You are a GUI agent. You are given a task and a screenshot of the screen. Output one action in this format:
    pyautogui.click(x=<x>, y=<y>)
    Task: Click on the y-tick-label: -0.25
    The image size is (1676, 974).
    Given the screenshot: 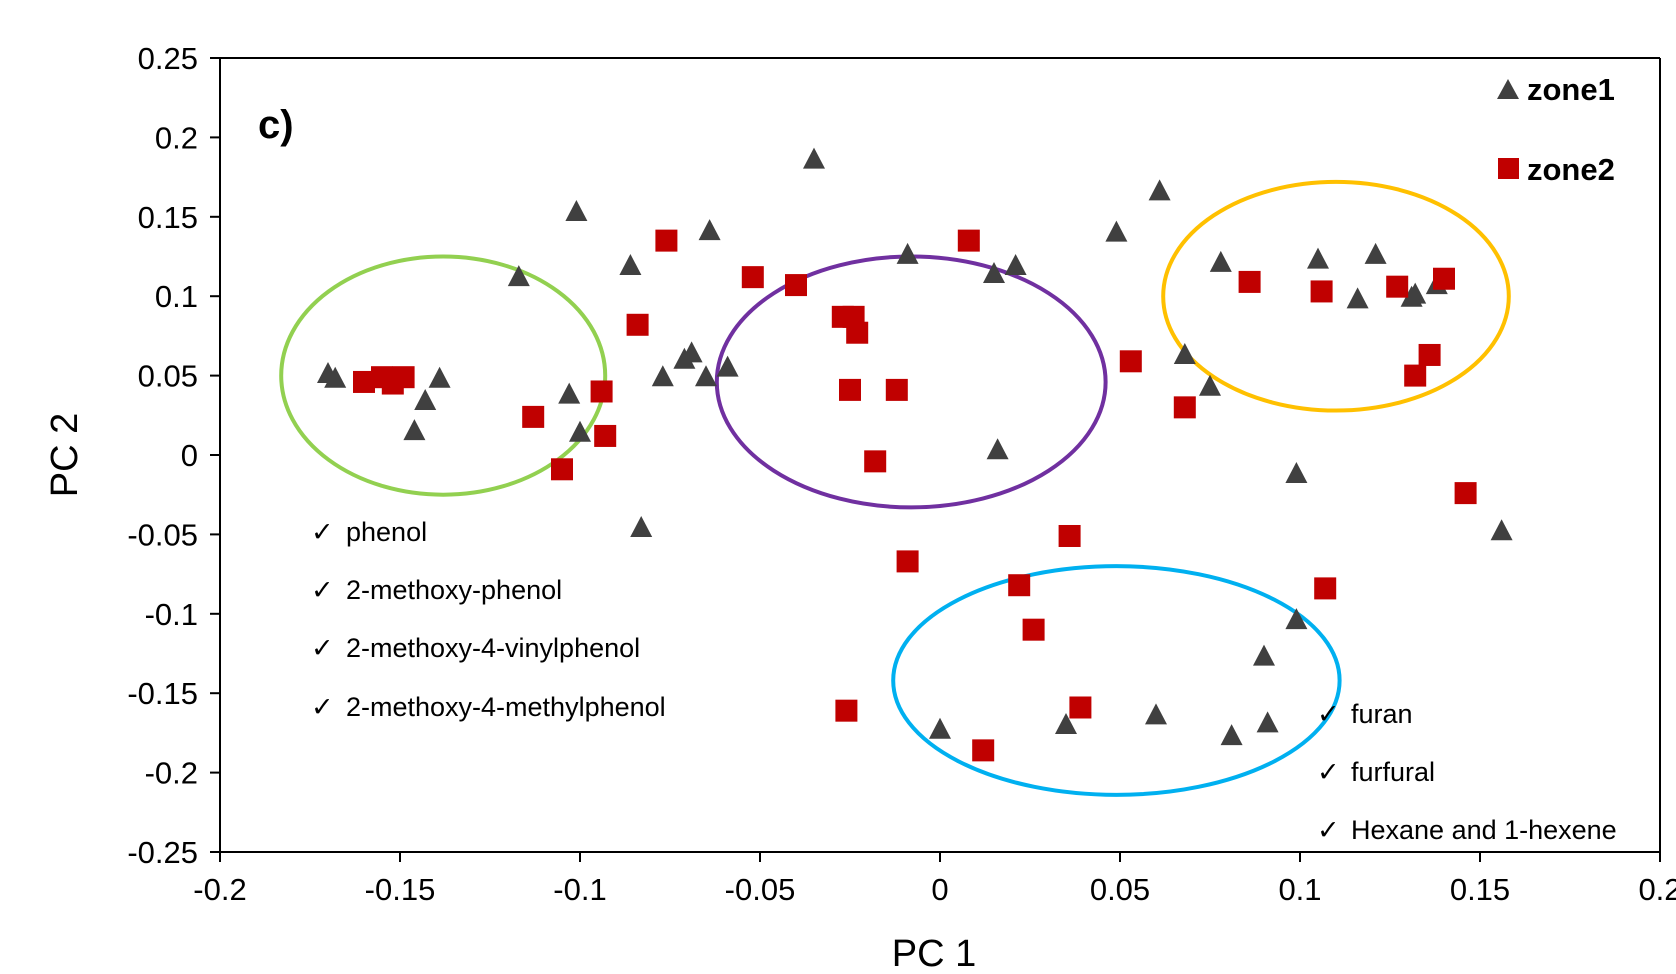 What is the action you would take?
    pyautogui.click(x=162, y=852)
    